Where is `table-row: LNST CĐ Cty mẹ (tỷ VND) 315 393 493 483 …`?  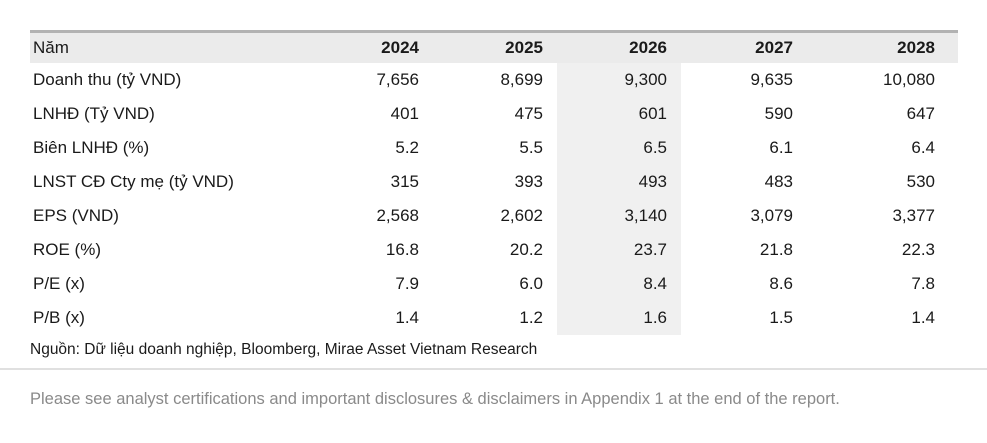
table-row: LNST CĐ Cty mẹ (tỷ VND) 315 393 493 483 … is located at coordinates (494, 182).